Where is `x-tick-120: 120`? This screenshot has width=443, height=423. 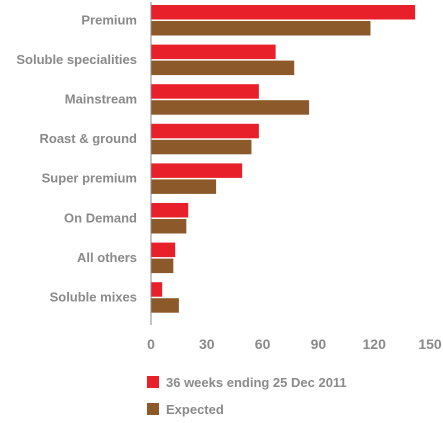
x-tick-120: 120 is located at coordinates (375, 344).